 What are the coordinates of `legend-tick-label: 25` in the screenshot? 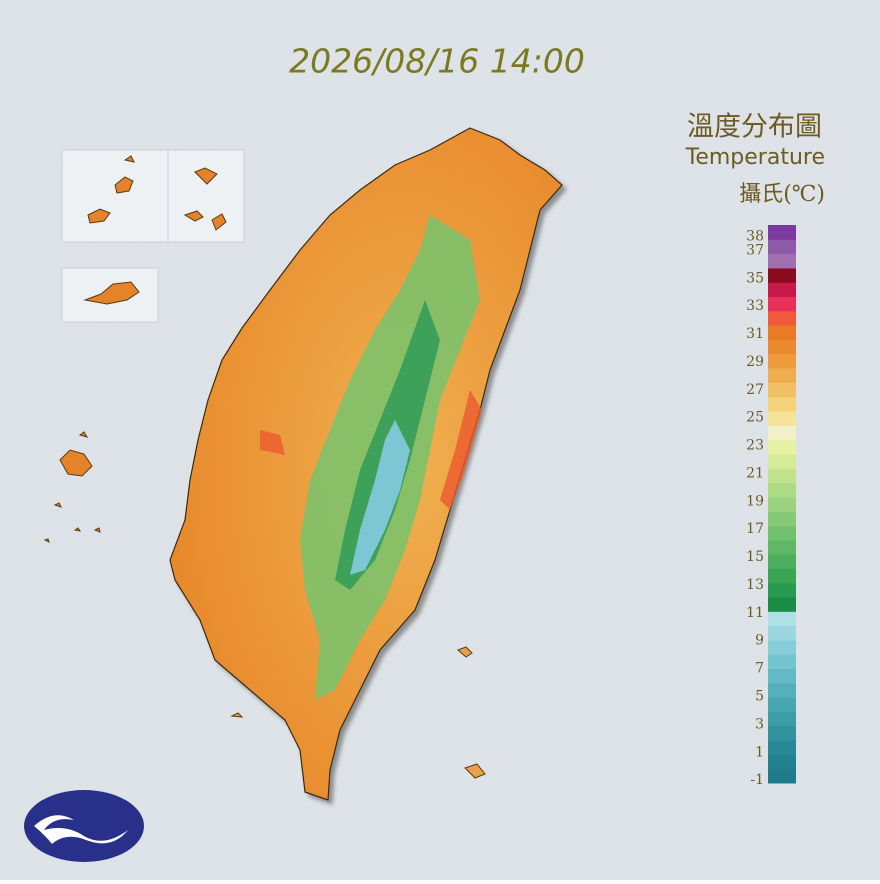 It's located at (755, 418).